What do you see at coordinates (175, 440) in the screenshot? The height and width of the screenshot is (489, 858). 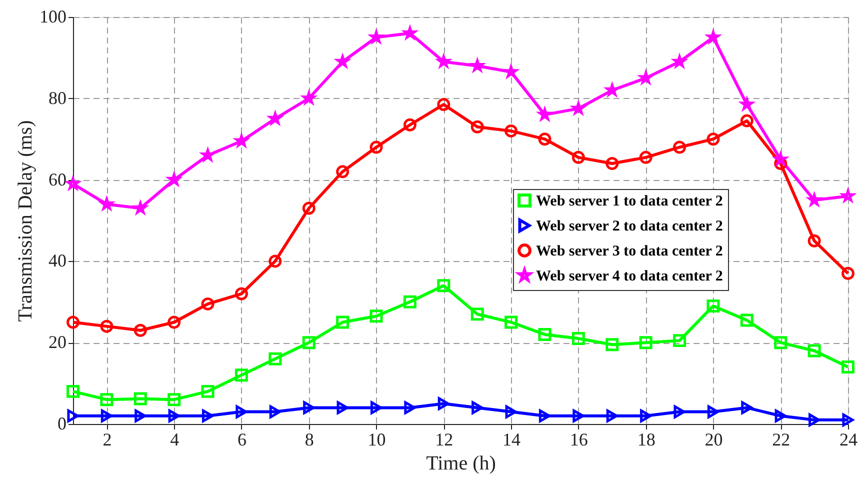 I see `x-tick-label: 4` at bounding box center [175, 440].